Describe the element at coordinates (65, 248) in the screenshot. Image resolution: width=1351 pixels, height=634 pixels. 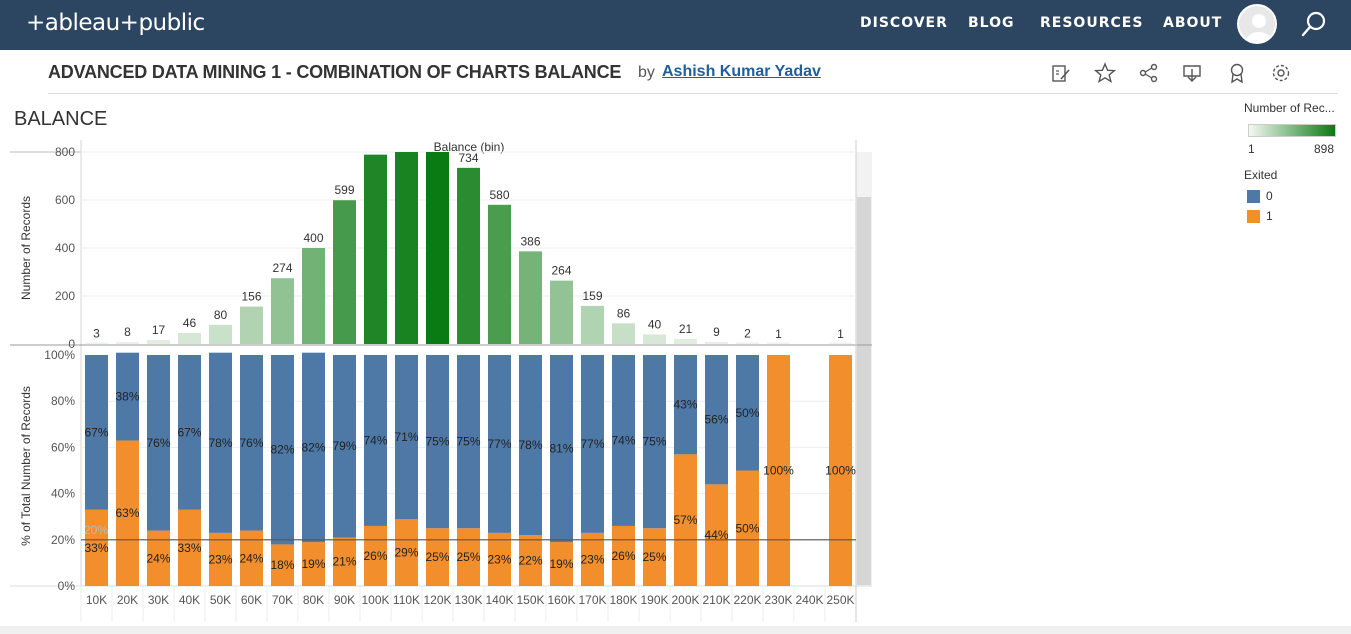
I see `top-y-tick-label: 400` at that location.